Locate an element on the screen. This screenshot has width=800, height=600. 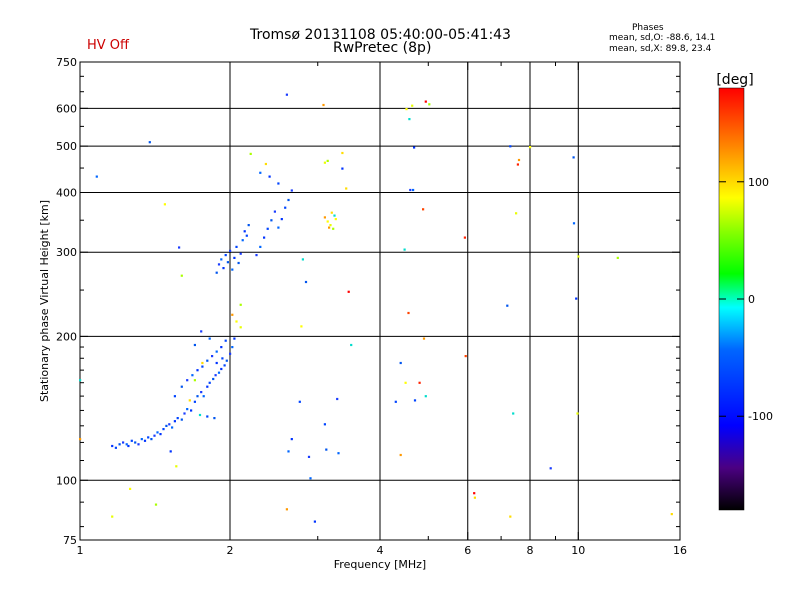
phases-title: Phases is located at coordinates (648, 28).